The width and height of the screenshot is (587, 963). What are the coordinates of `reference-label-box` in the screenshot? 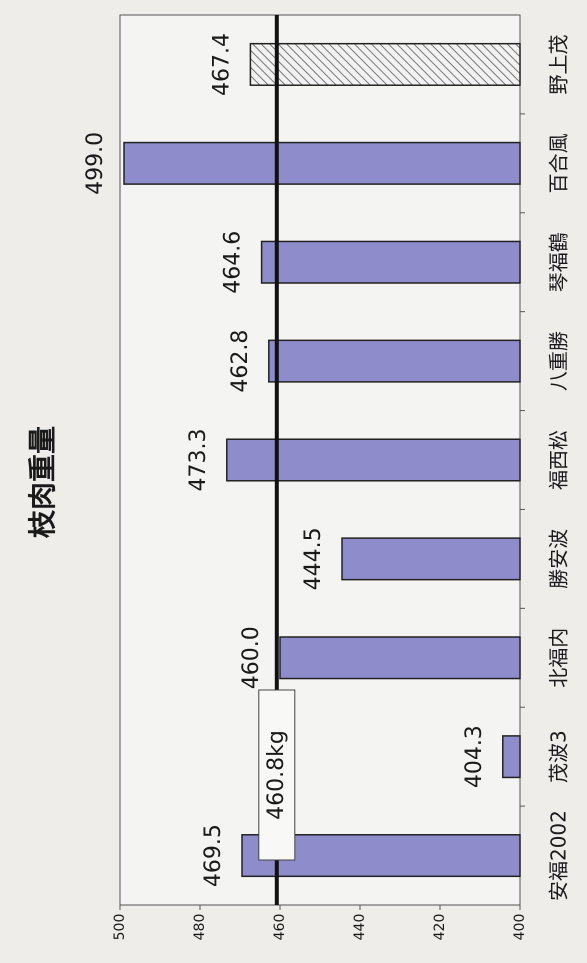 It's located at (277, 775).